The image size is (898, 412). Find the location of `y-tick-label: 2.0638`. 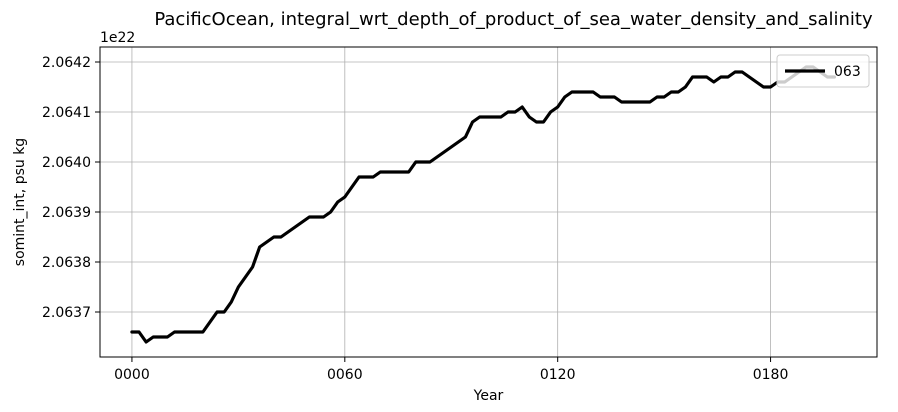

y-tick-label: 2.0638 is located at coordinates (66, 263).